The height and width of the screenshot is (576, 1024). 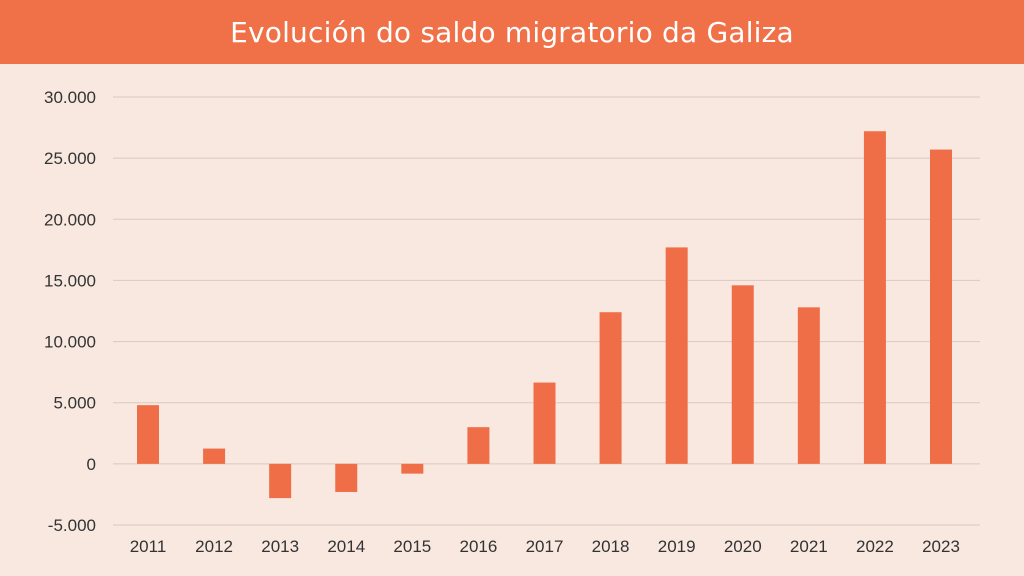 What do you see at coordinates (610, 388) in the screenshot?
I see `bar-2018` at bounding box center [610, 388].